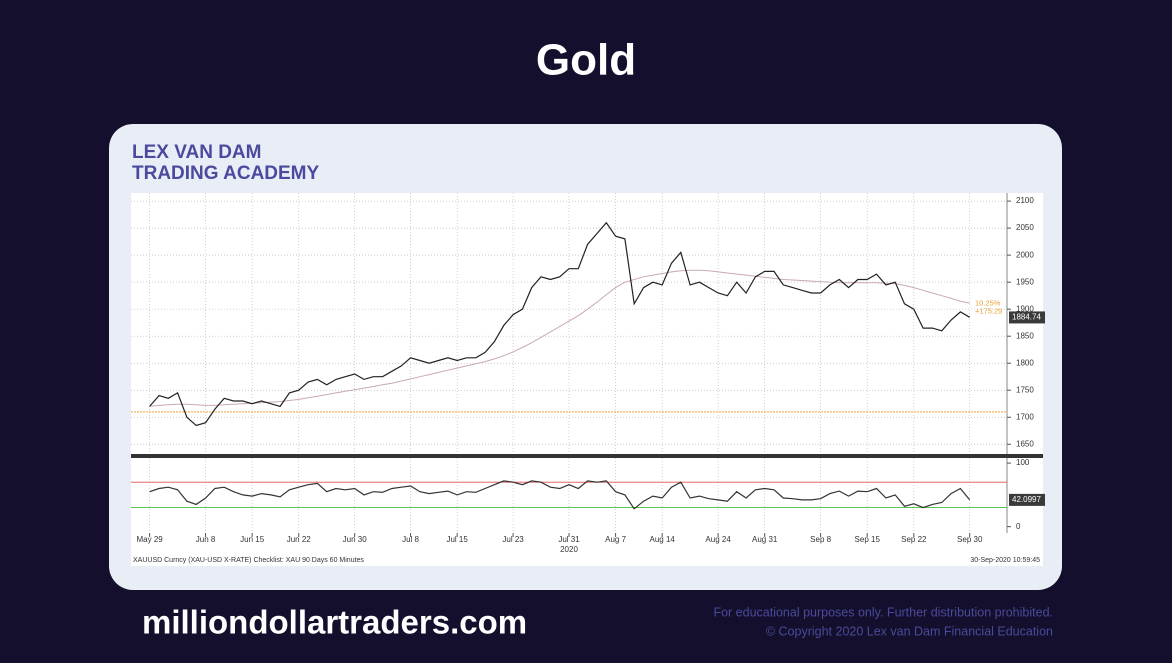  Describe the element at coordinates (914, 539) in the screenshot. I see `x-tick-label: Sep 22` at that location.